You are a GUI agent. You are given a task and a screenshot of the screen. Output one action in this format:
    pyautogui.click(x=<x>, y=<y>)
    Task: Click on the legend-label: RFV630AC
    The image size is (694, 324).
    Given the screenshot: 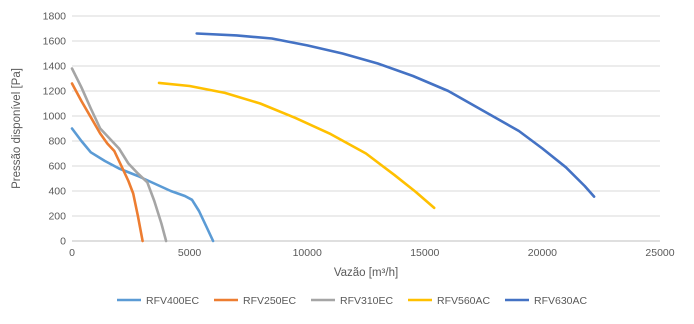 What is the action you would take?
    pyautogui.click(x=561, y=301)
    